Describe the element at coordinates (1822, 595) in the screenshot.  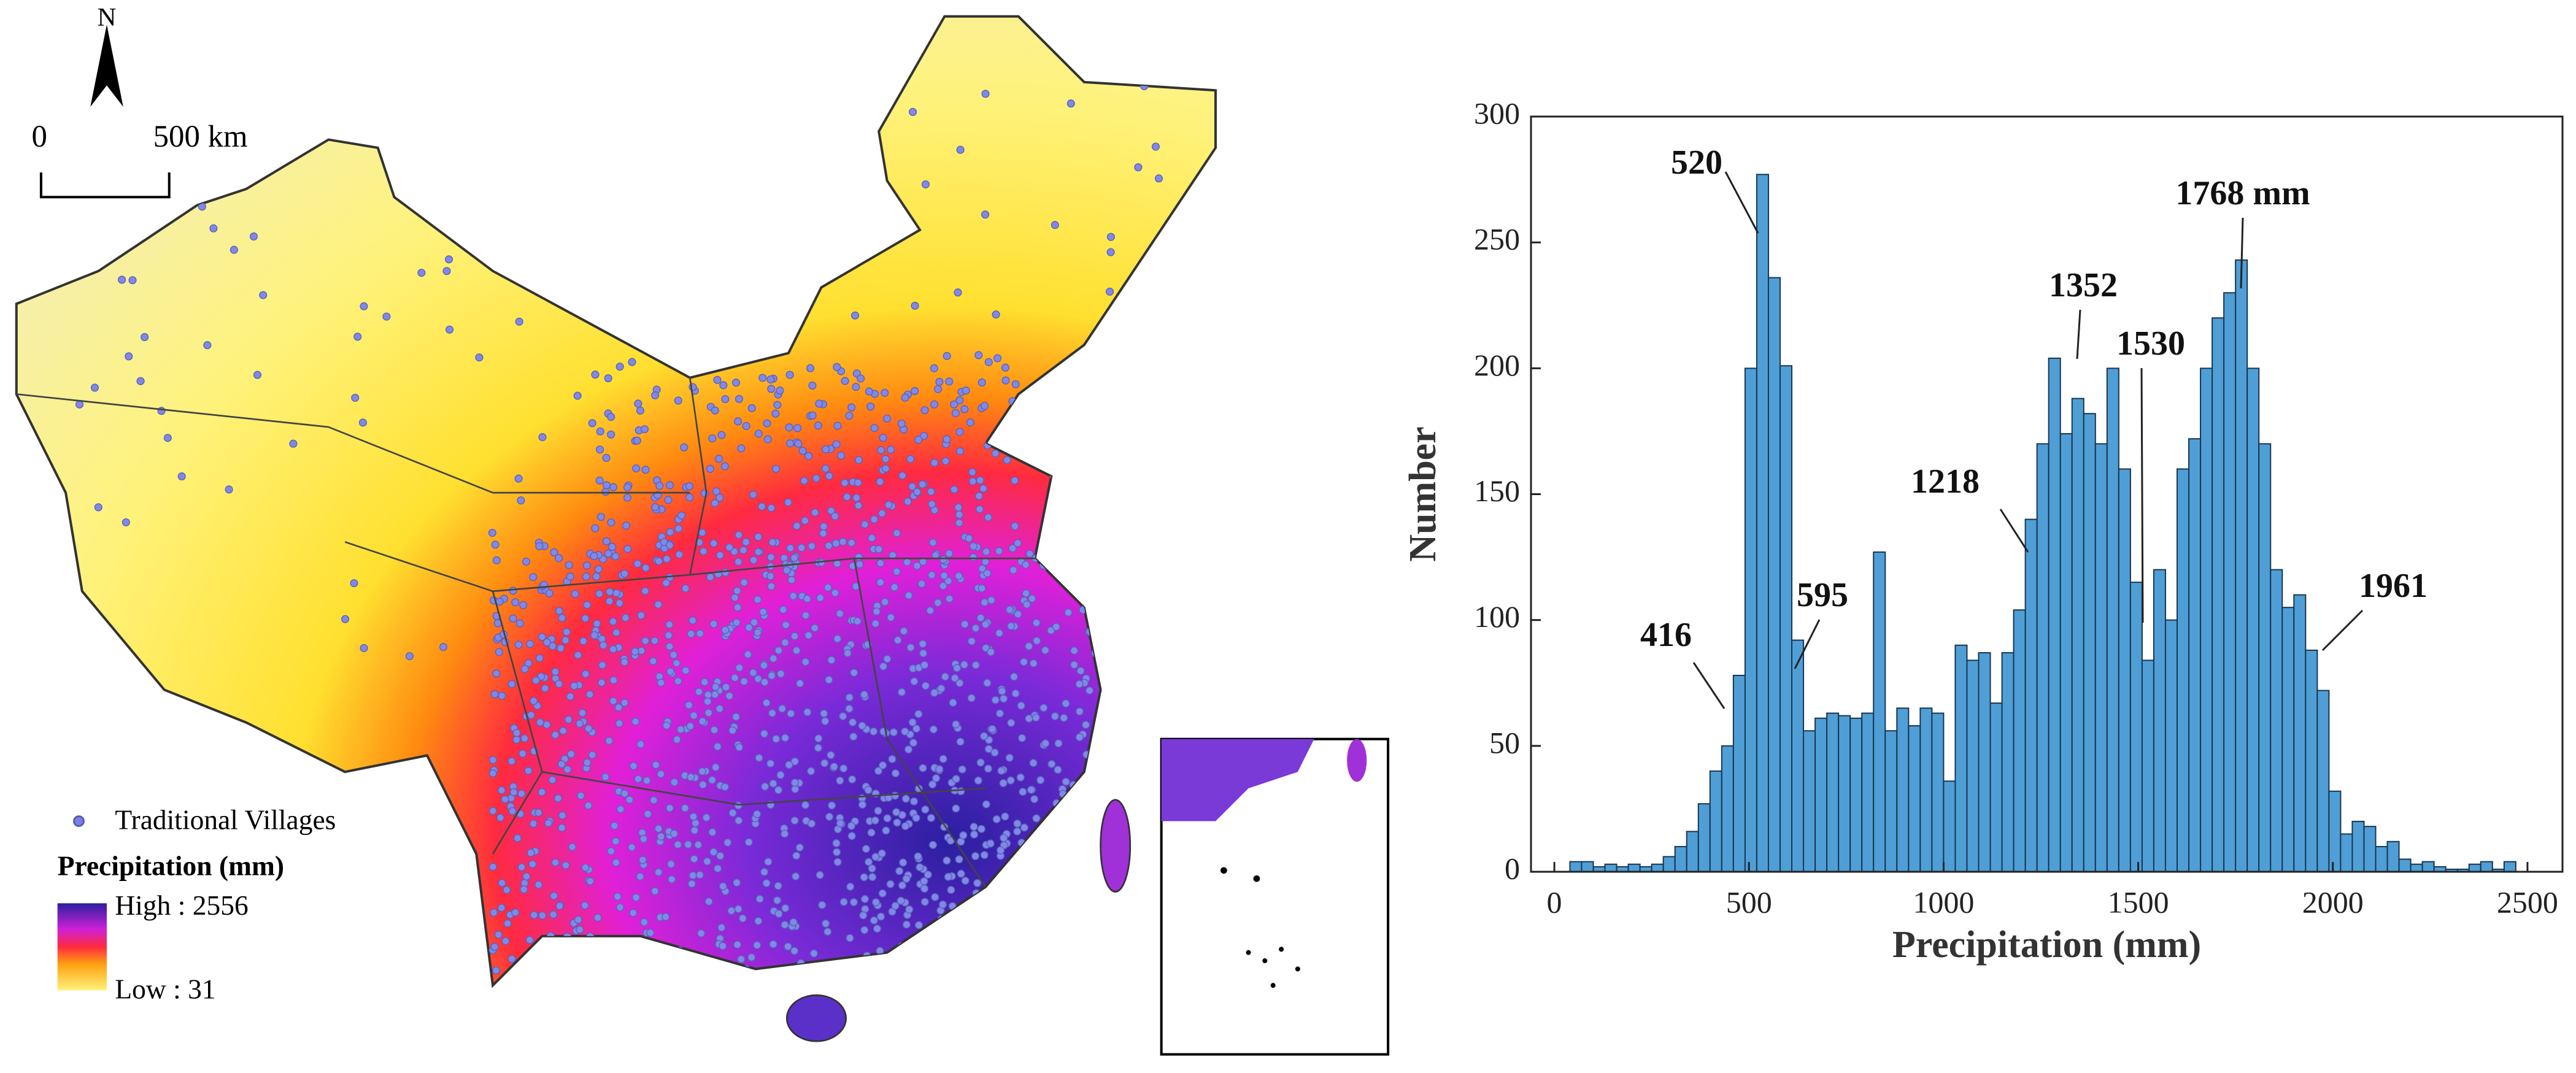
I see `annotation: 595` at that location.